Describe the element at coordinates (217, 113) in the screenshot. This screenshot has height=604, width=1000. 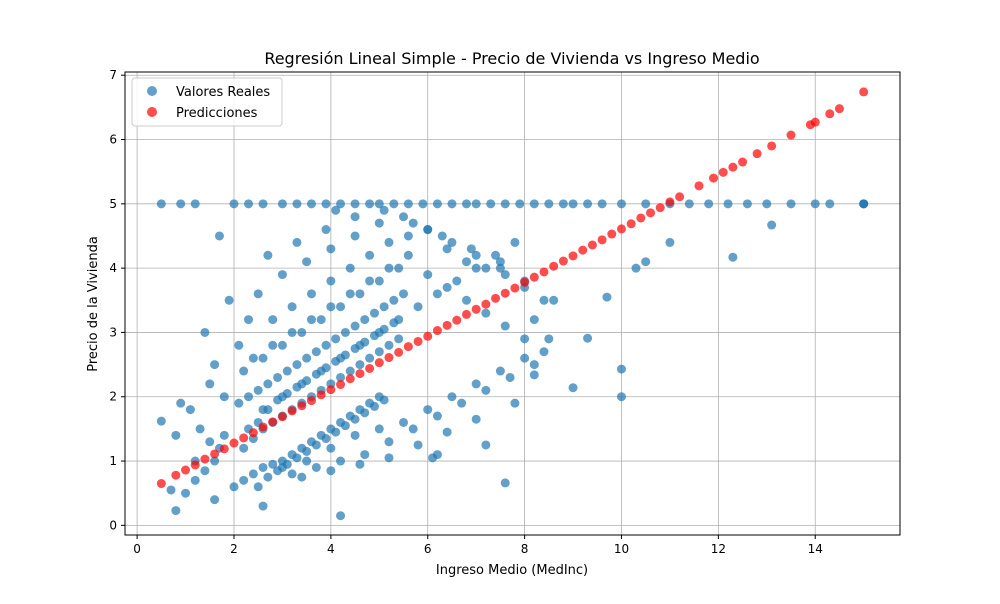
I see `legend-label-predicciones: Predicciones` at that location.